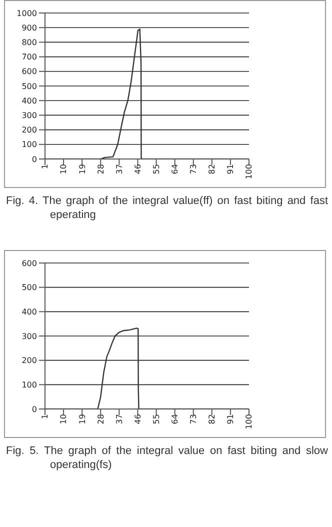 Image resolution: width=332 pixels, height=527 pixels. What do you see at coordinates (167, 458) in the screenshot?
I see `caption: Fig. 5. The graph of the integral value on fast biting and slow operating(fs)` at bounding box center [167, 458].